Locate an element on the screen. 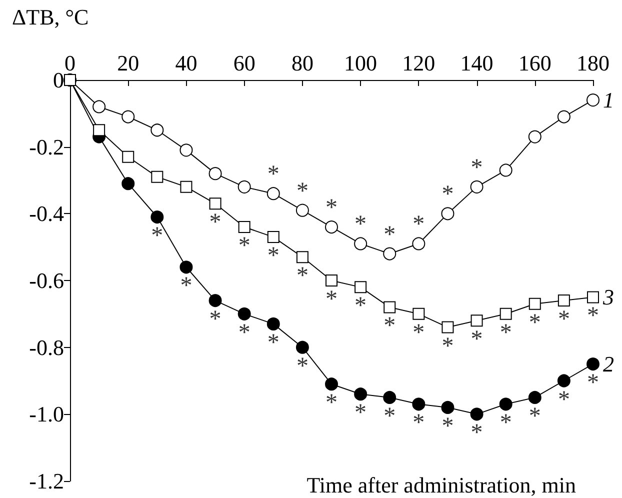  x-tick-label: 160 is located at coordinates (535, 63).